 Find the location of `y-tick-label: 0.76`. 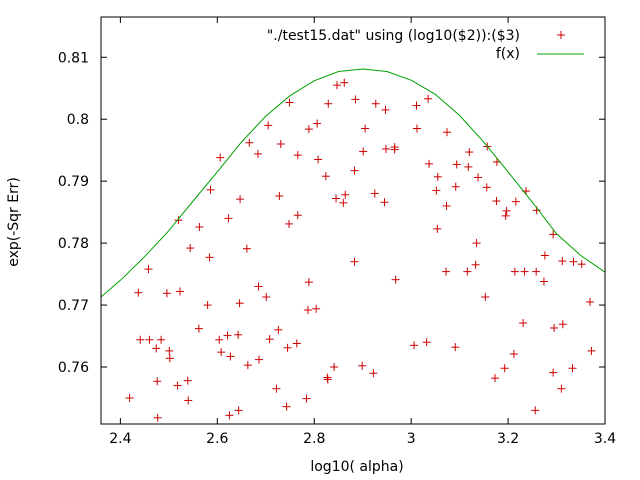

y-tick-label: 0.76 is located at coordinates (73, 368).